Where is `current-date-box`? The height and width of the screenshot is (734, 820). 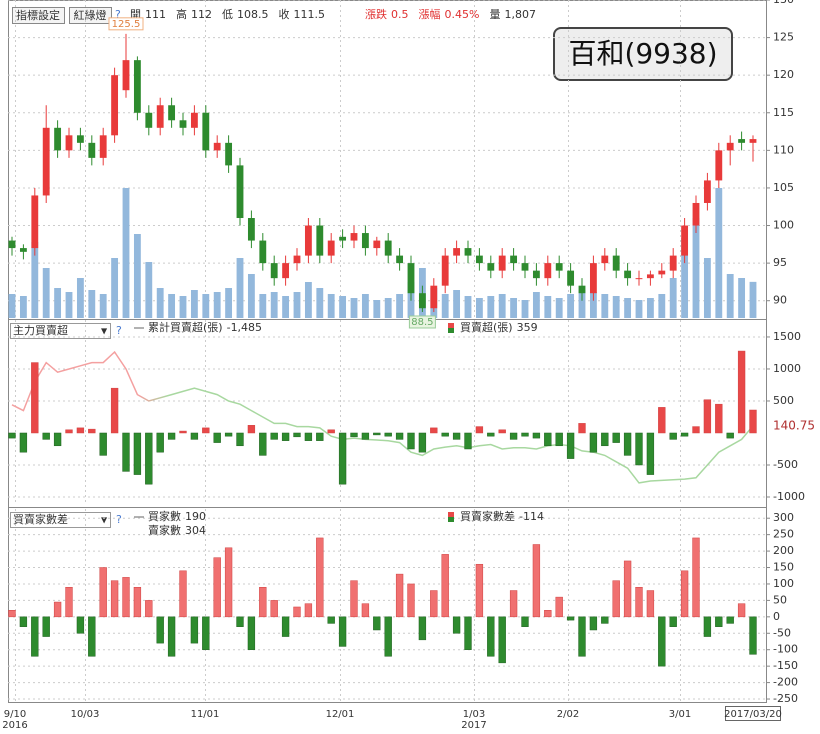
current-date-box is located at coordinates (753, 713).